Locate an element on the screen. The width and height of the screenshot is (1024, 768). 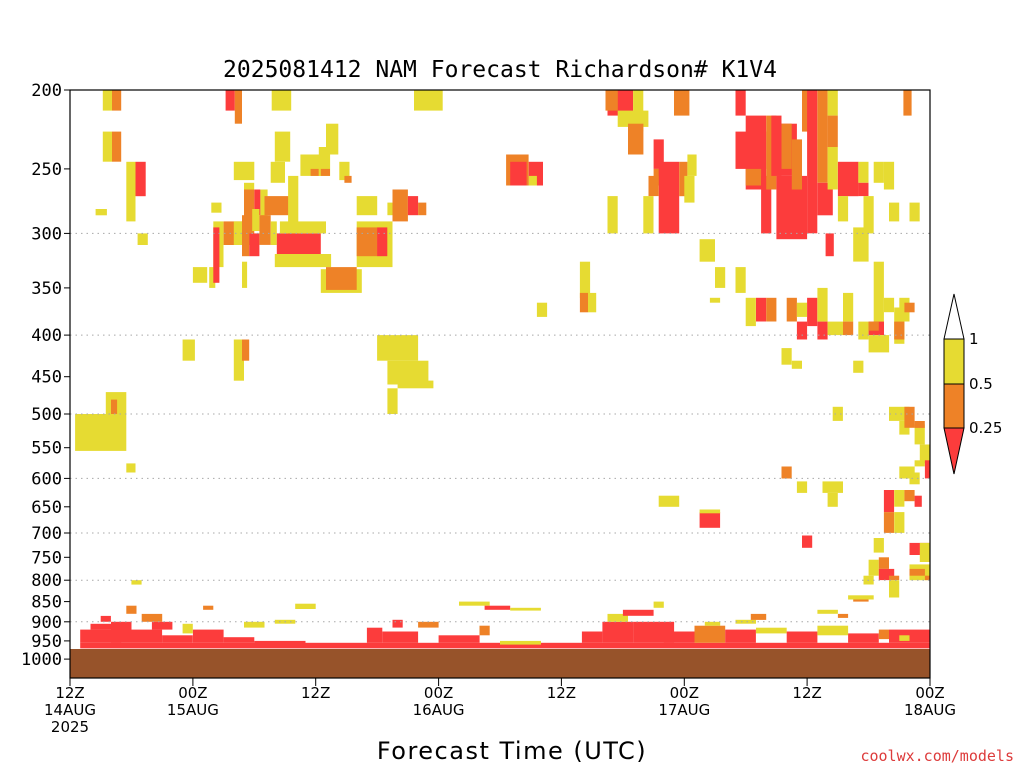
x-tick-label: 18AUG is located at coordinates (930, 710).